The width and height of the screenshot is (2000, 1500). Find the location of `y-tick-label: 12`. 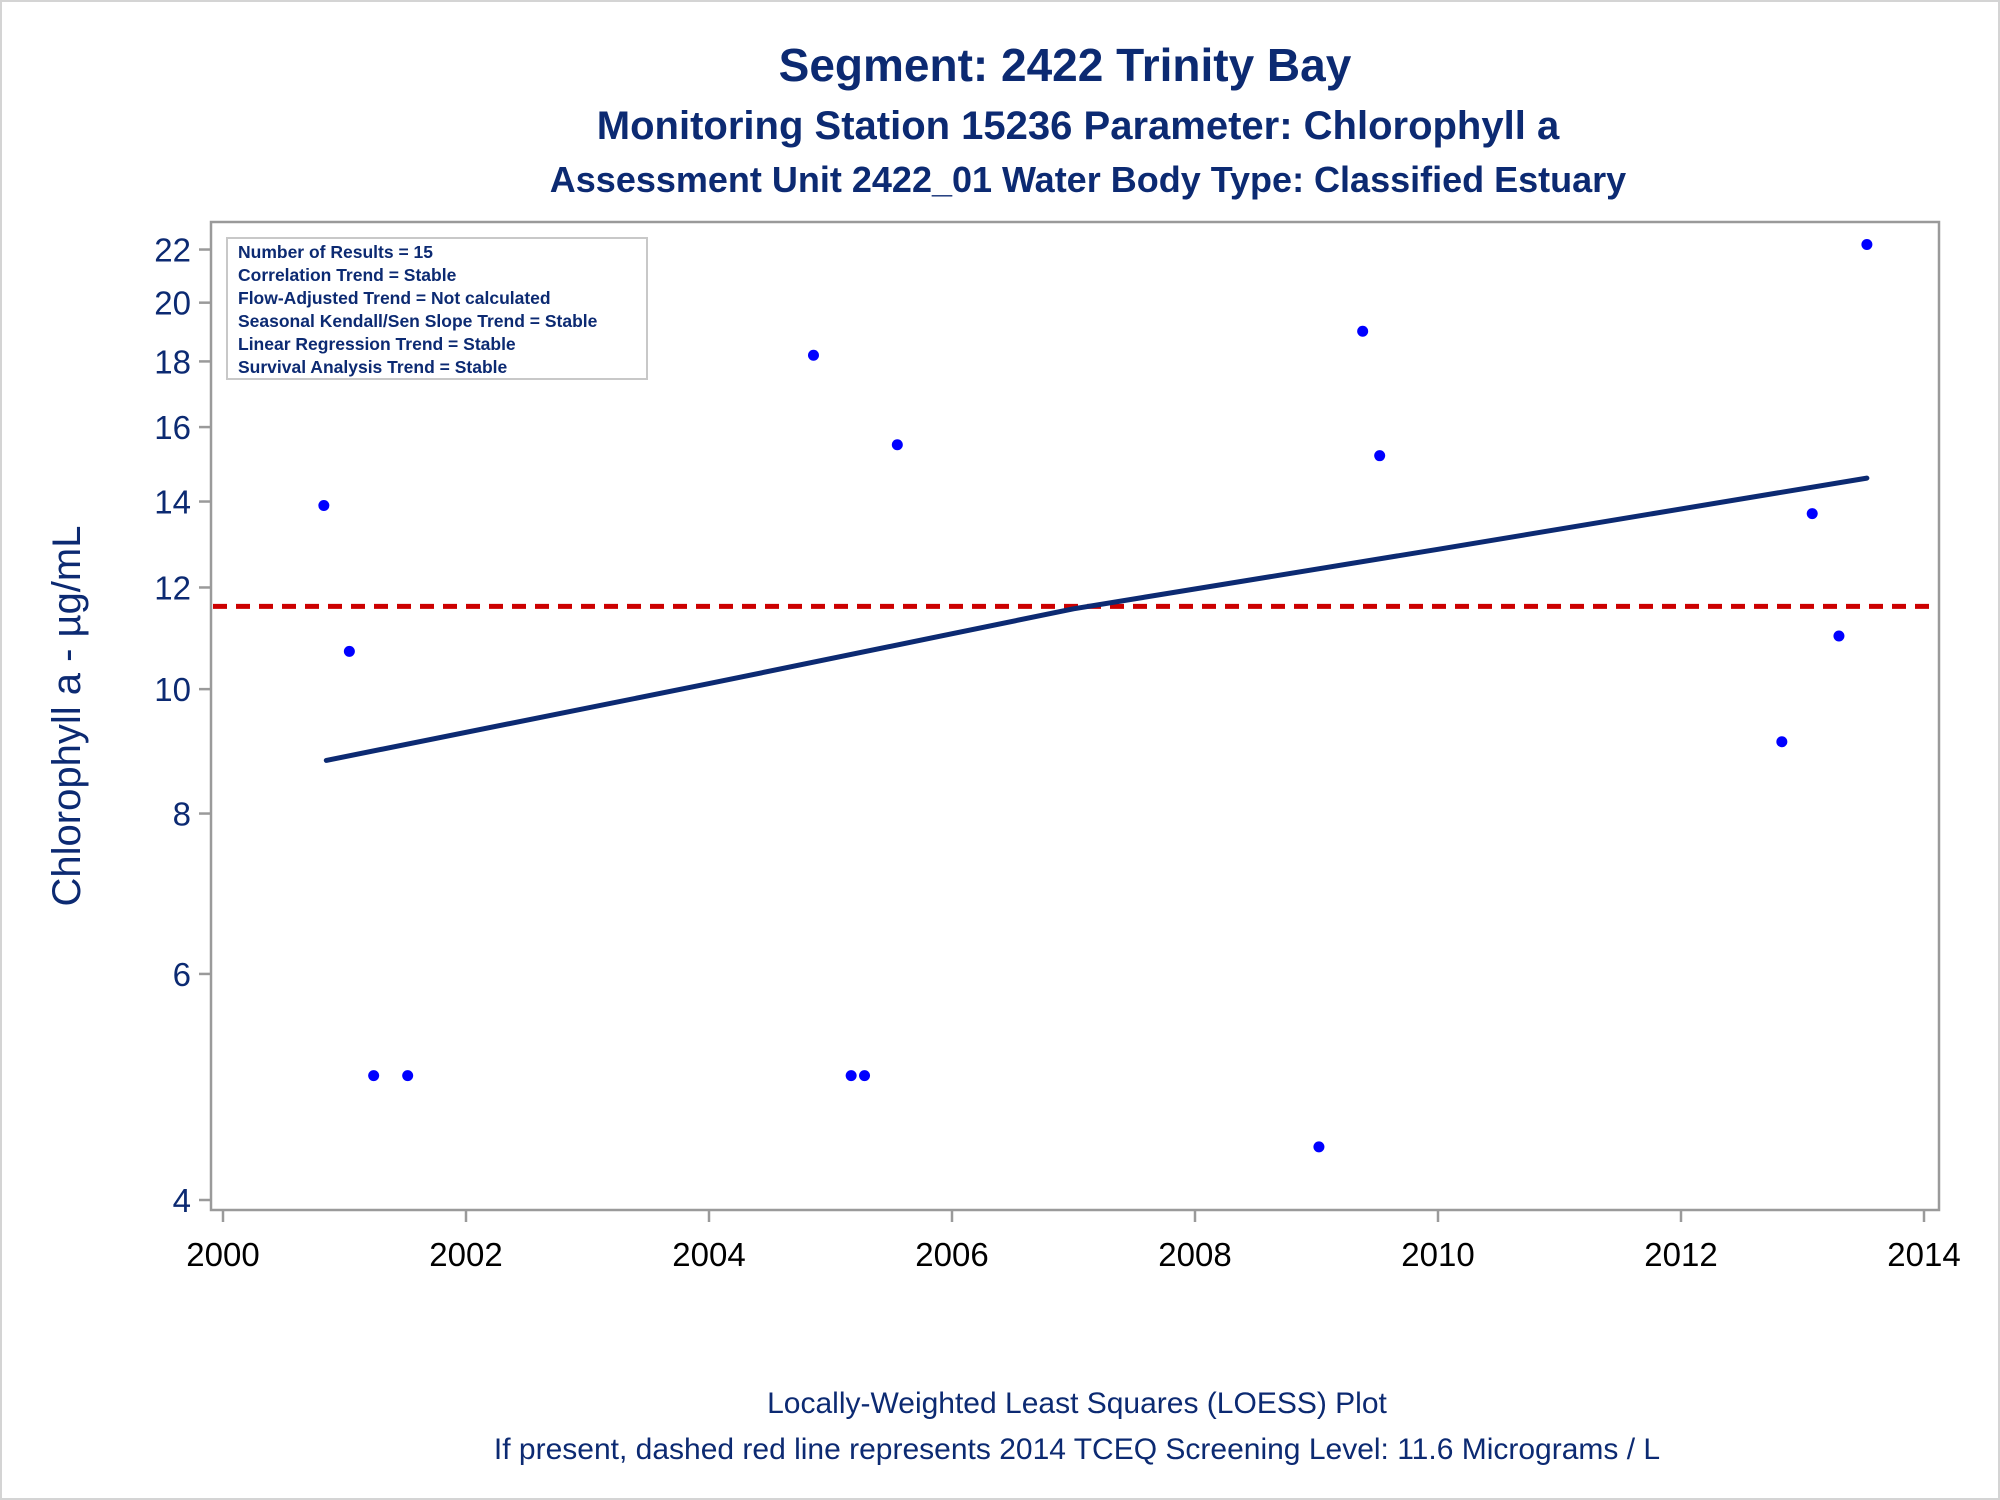

y-tick-label: 12 is located at coordinates (172, 587).